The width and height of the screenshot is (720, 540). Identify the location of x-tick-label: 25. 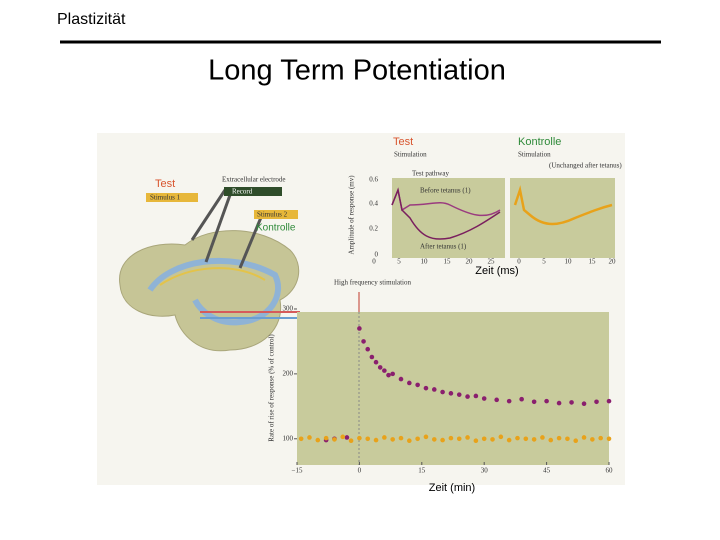
(492, 262).